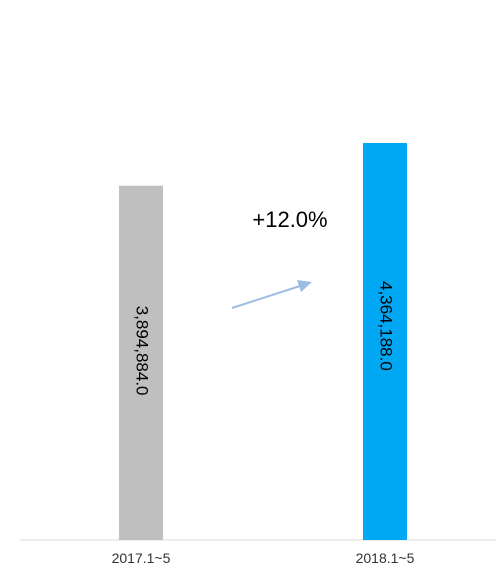 This screenshot has width=496, height=574. What do you see at coordinates (386, 326) in the screenshot?
I see `value-label-2018: 4,364,188.0` at bounding box center [386, 326].